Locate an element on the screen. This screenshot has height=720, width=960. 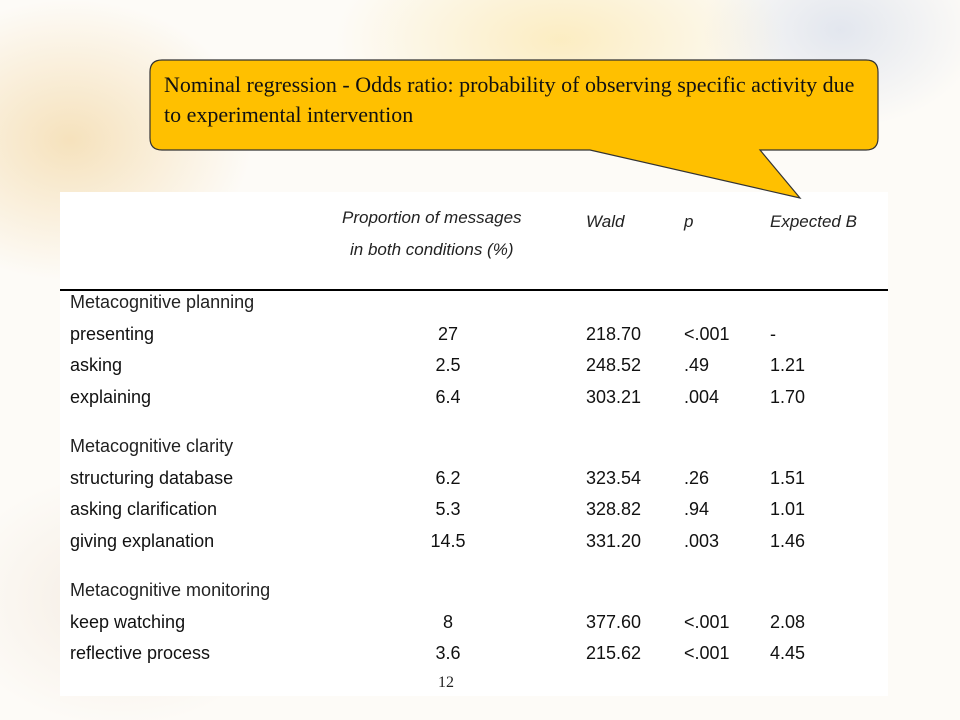
cell-proportion: 6.2 is located at coordinates (448, 477).